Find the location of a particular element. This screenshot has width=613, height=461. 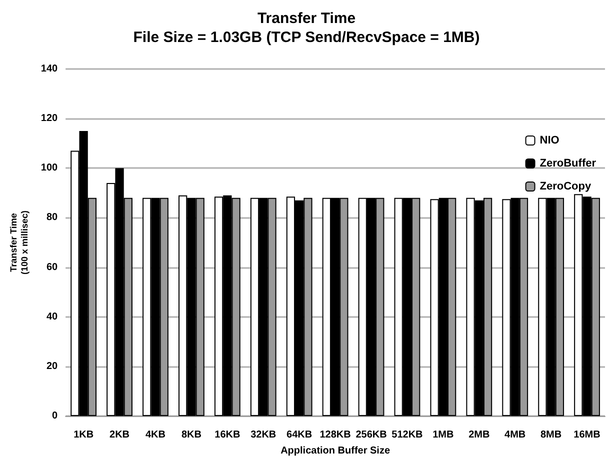

x-tick-label: 1KB is located at coordinates (84, 435).